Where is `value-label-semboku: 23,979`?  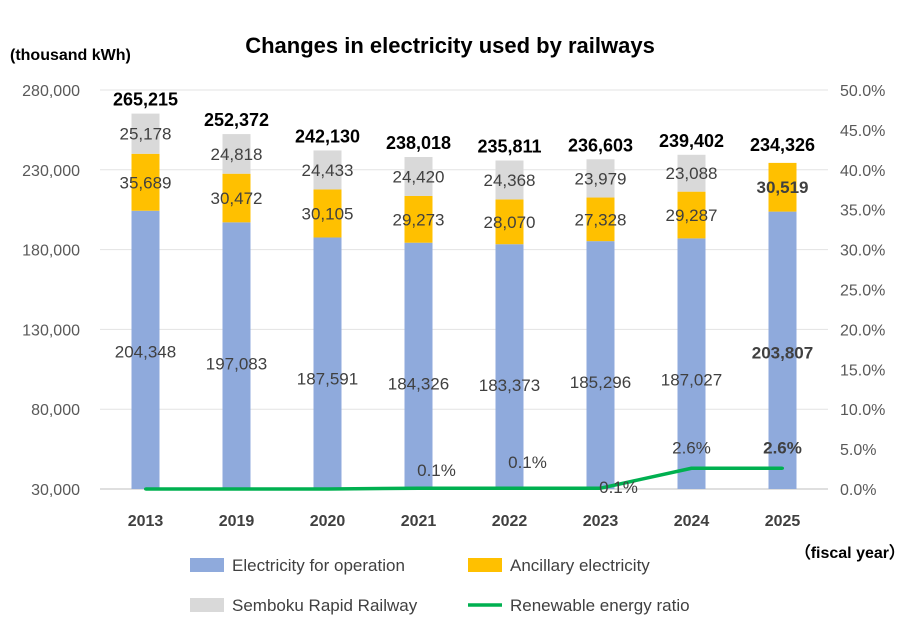
value-label-semboku: 23,979 is located at coordinates (601, 178).